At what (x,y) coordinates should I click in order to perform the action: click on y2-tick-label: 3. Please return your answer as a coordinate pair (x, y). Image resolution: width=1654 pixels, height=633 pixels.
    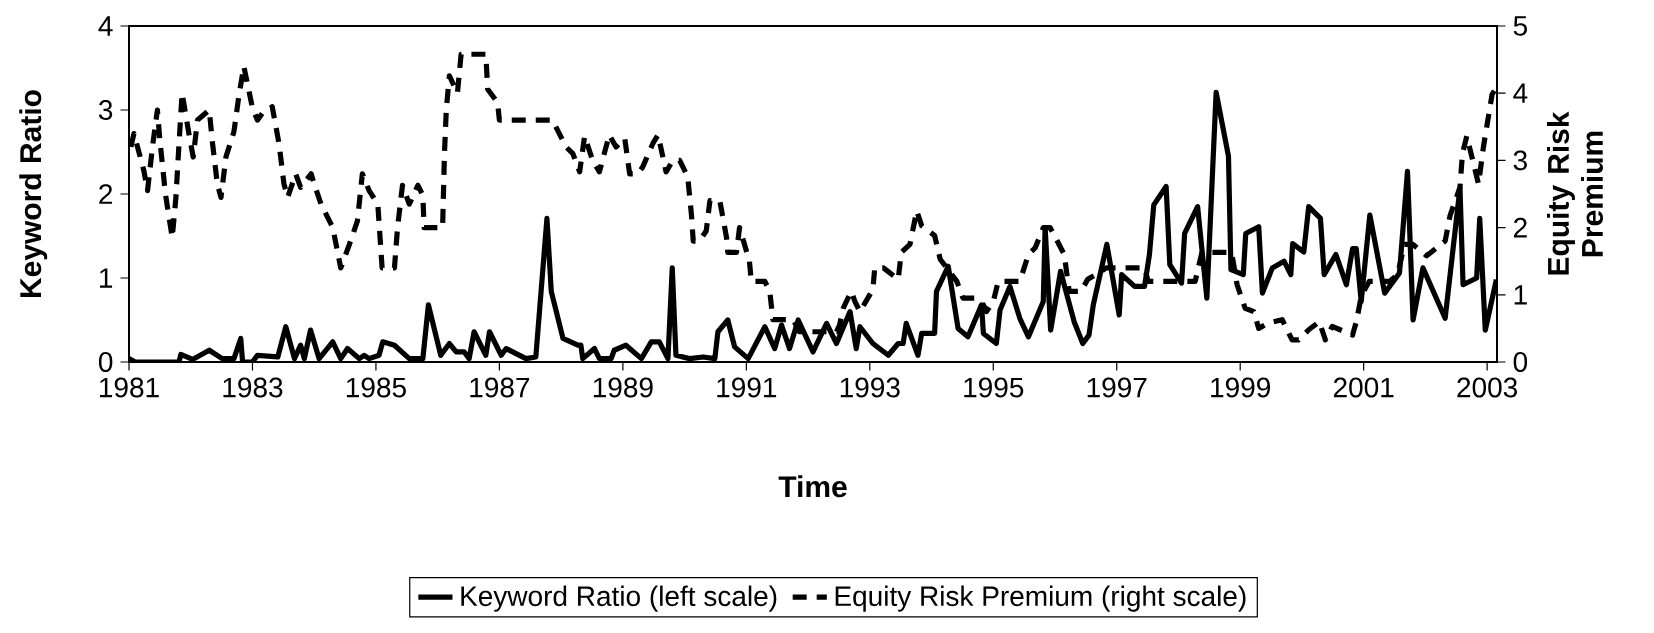
    Looking at the image, I should click on (1520, 160).